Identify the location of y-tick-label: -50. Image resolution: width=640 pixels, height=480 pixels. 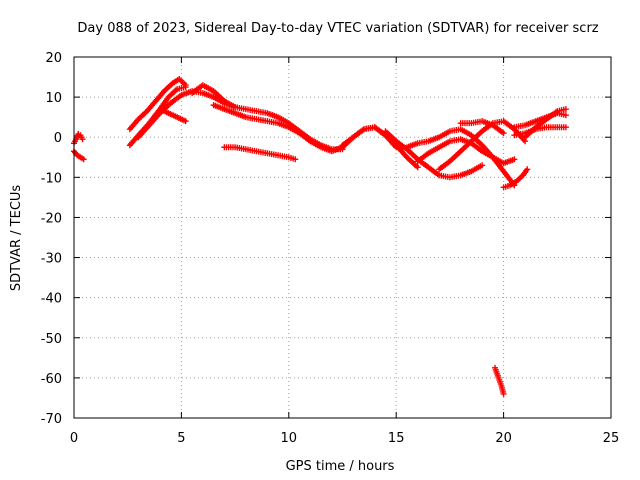
(51, 339).